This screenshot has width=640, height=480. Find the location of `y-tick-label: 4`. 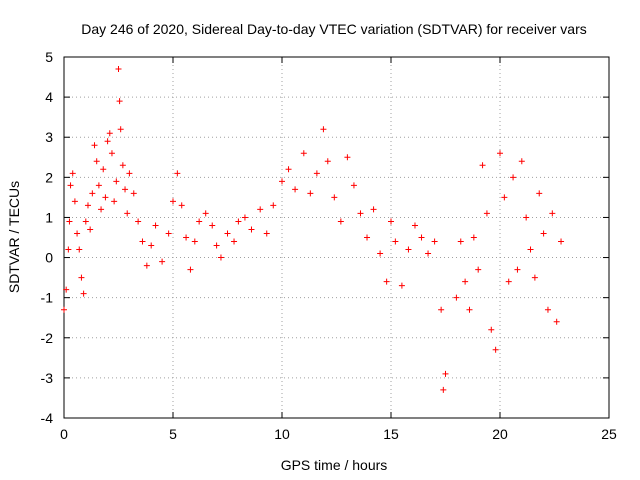

y-tick-label: 4 is located at coordinates (49, 97).